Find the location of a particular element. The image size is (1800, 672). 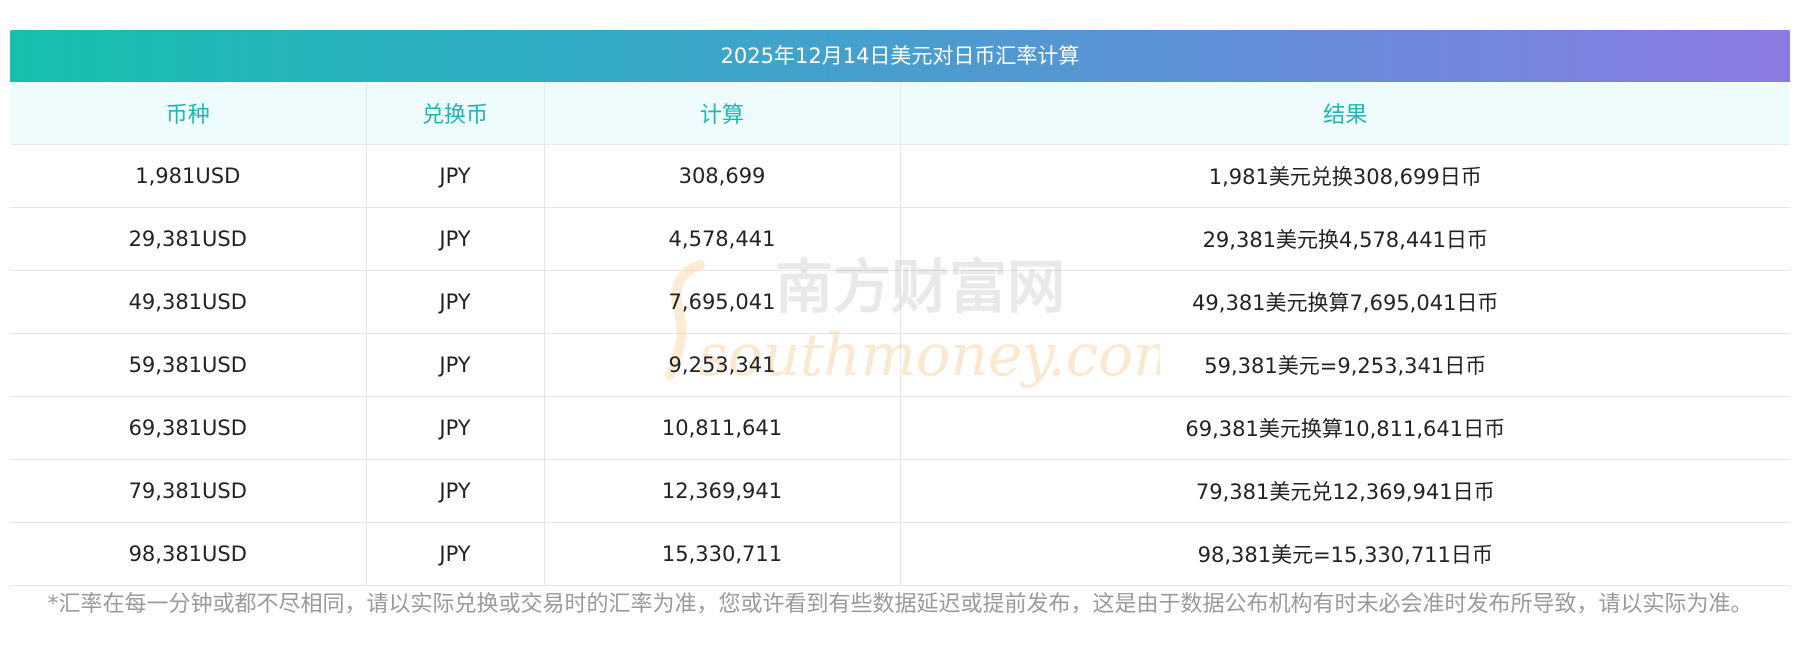

cell-calculation: 10,811,641 is located at coordinates (722, 428).